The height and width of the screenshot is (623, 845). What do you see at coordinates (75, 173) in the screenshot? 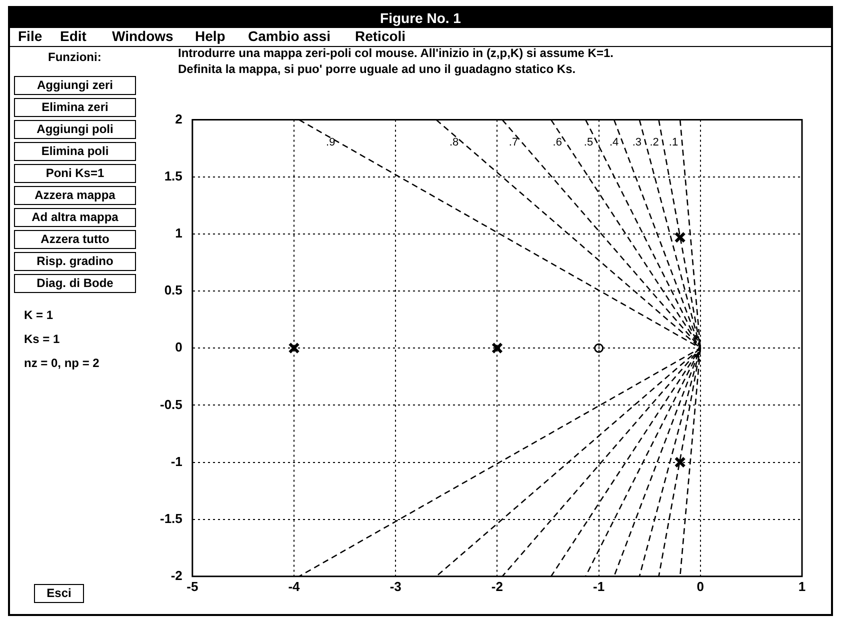
I see `text: Poni Ks=1` at bounding box center [75, 173].